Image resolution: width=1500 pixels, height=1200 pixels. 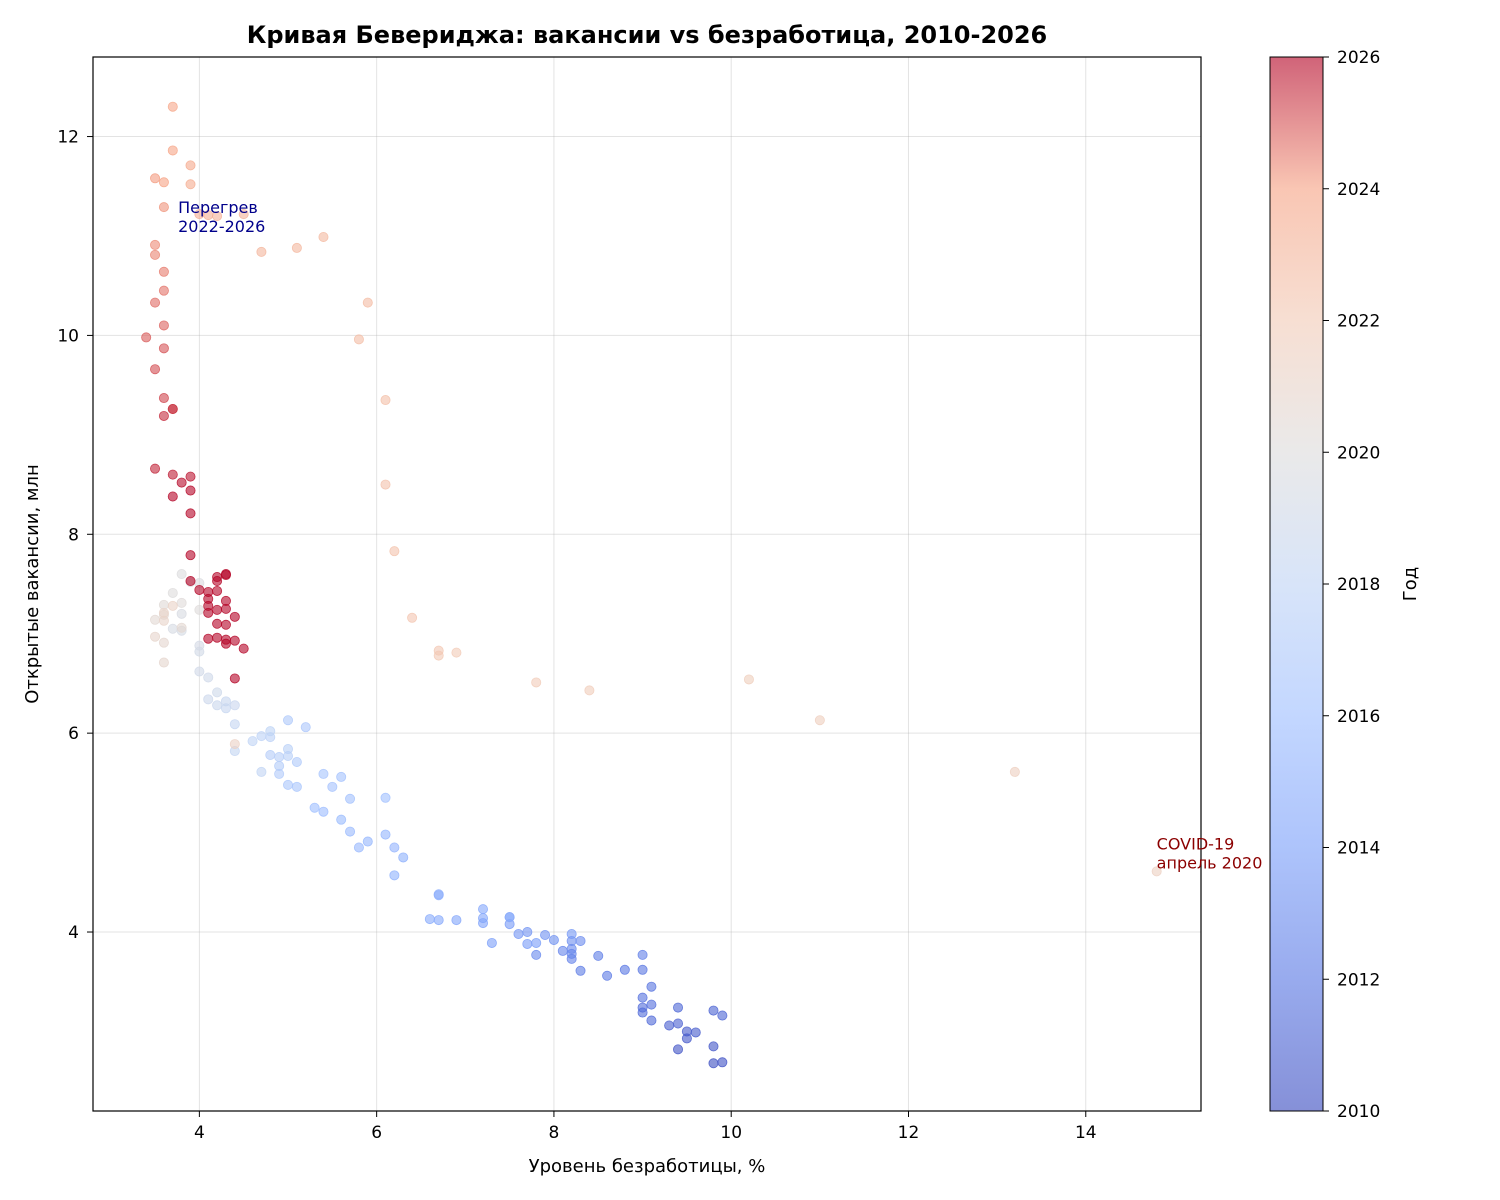 I want to click on annotation-text: COVID-19 апрель 2020, so click(x=1210, y=853).